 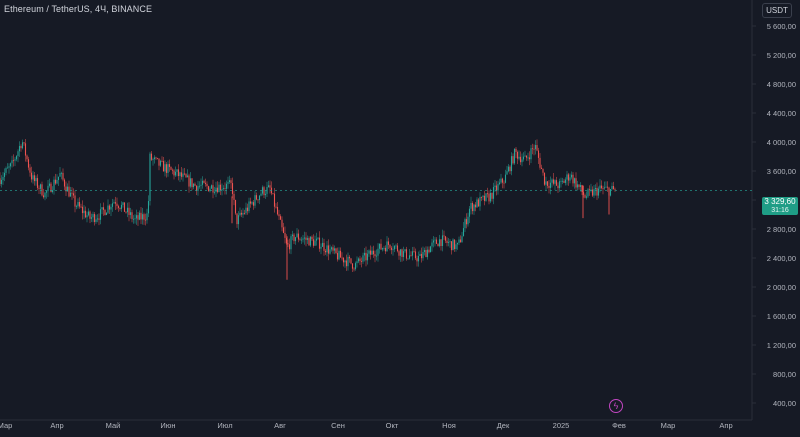 What do you see at coordinates (725, 425) in the screenshot?
I see `time-tick-label: Апр` at bounding box center [725, 425].